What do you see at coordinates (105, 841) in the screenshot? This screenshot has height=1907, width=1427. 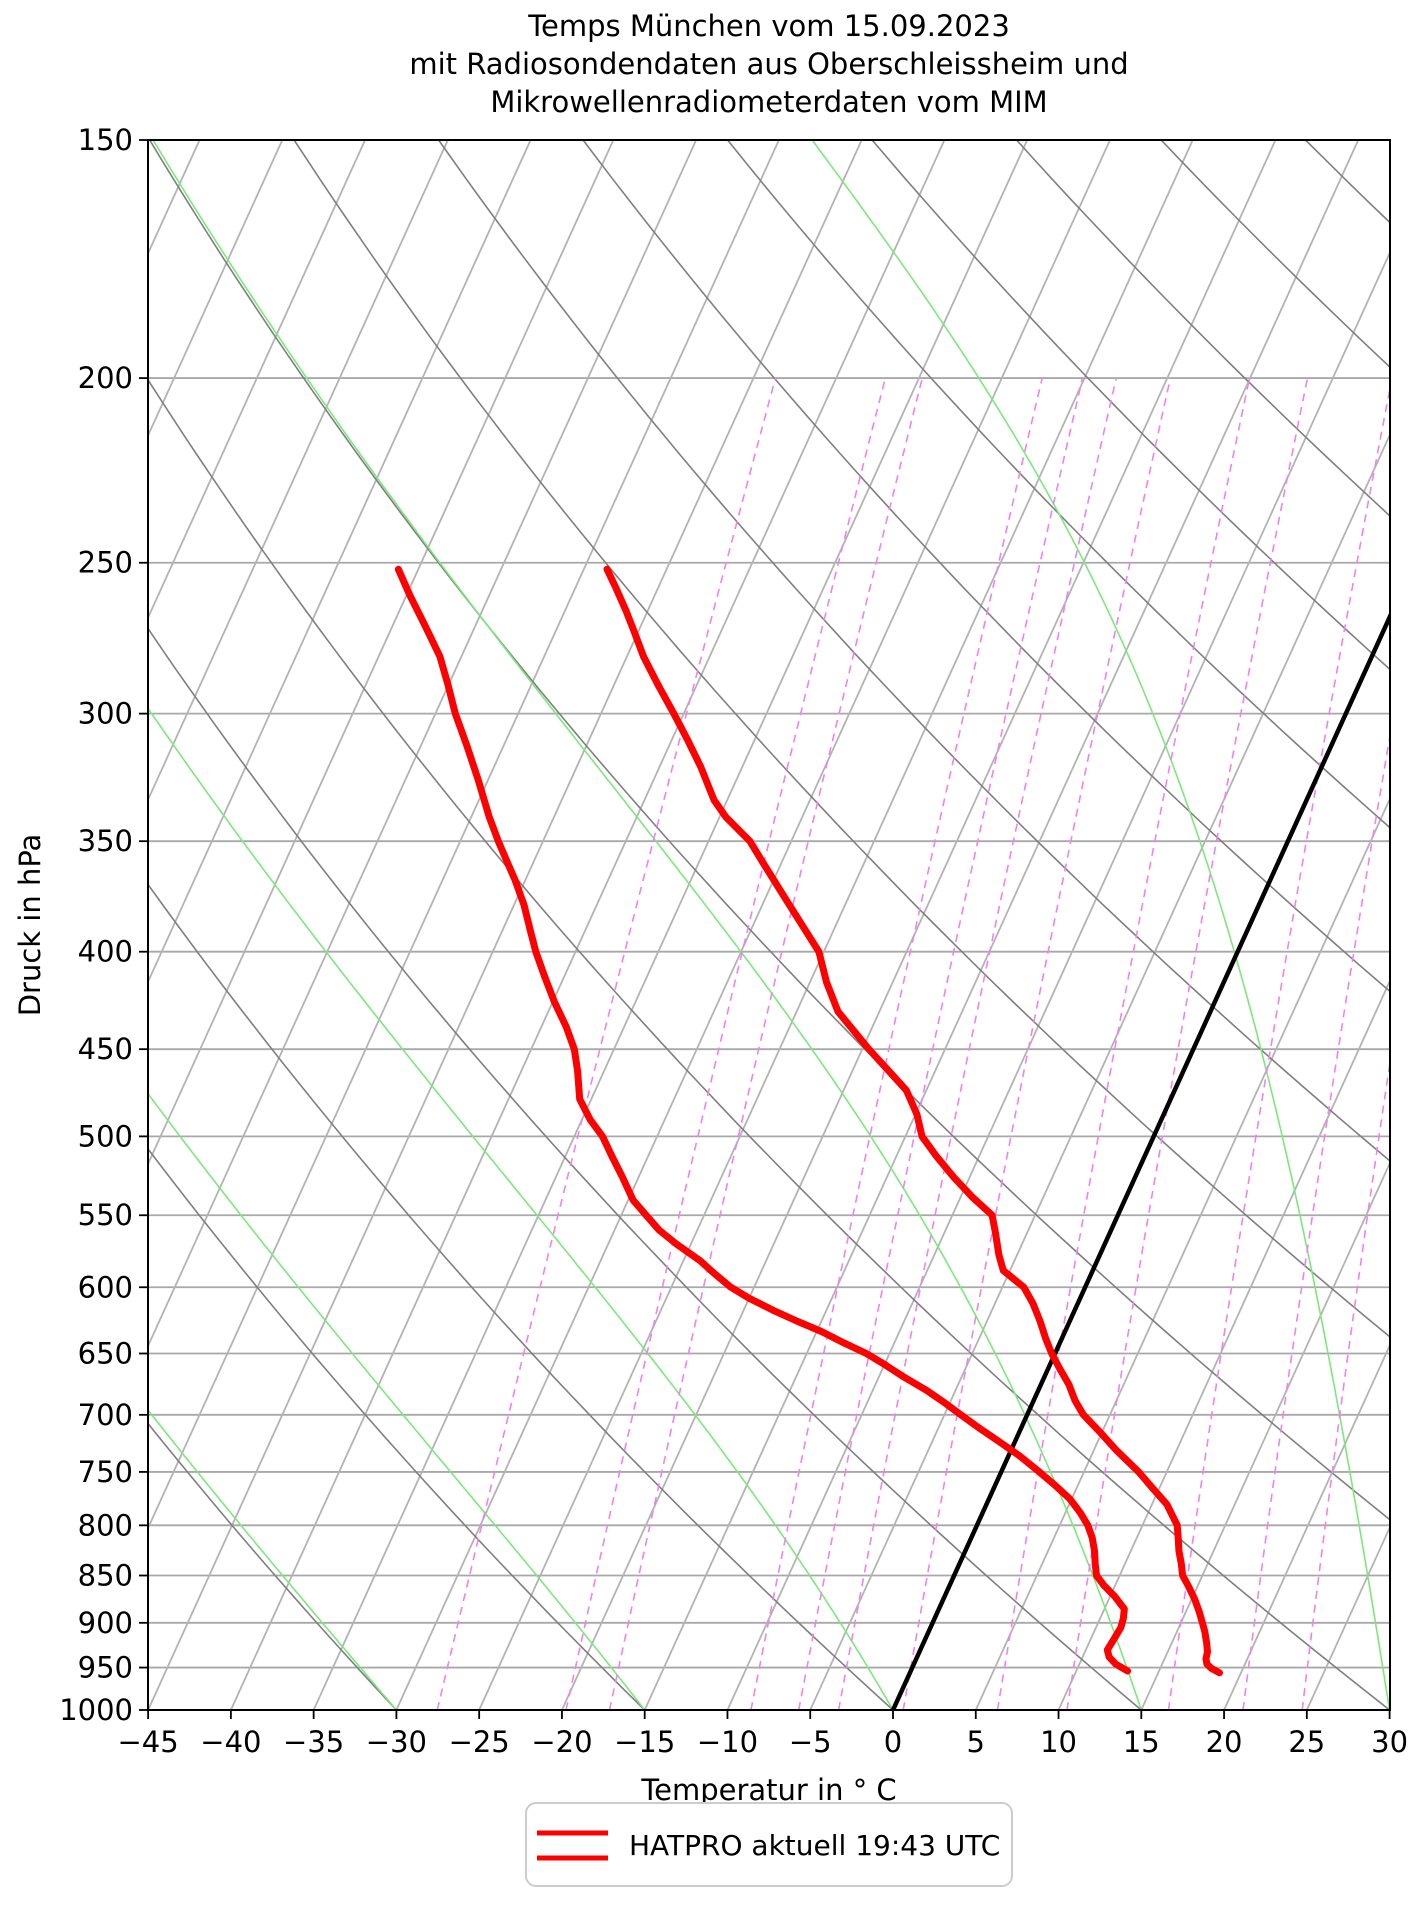 I see `y-tick-label: 350` at bounding box center [105, 841].